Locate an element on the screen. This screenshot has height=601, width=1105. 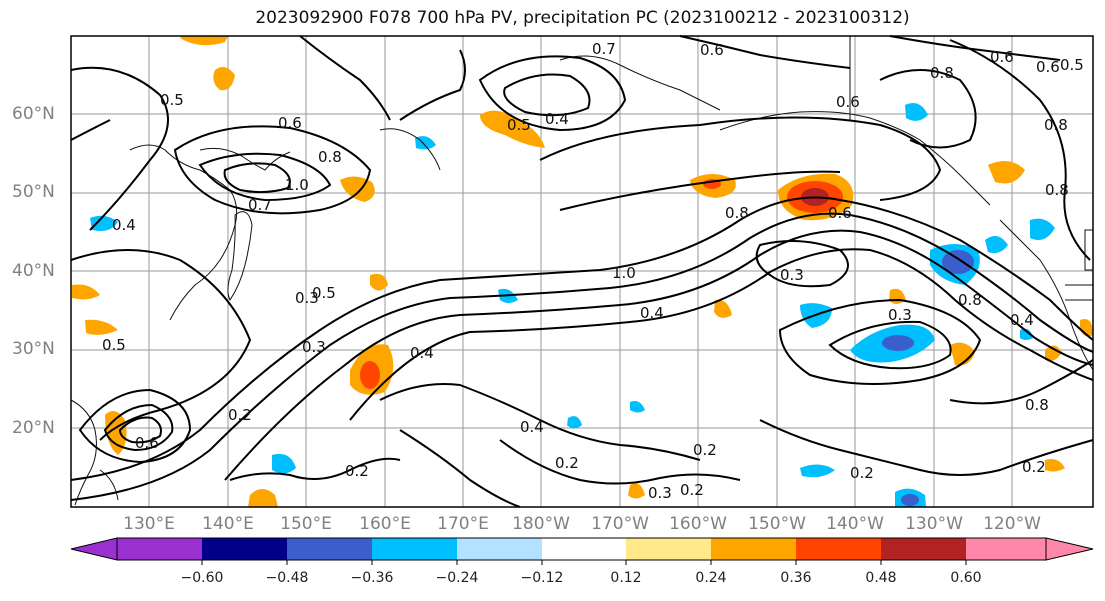
lat-label: 20°N is located at coordinates (33, 428).